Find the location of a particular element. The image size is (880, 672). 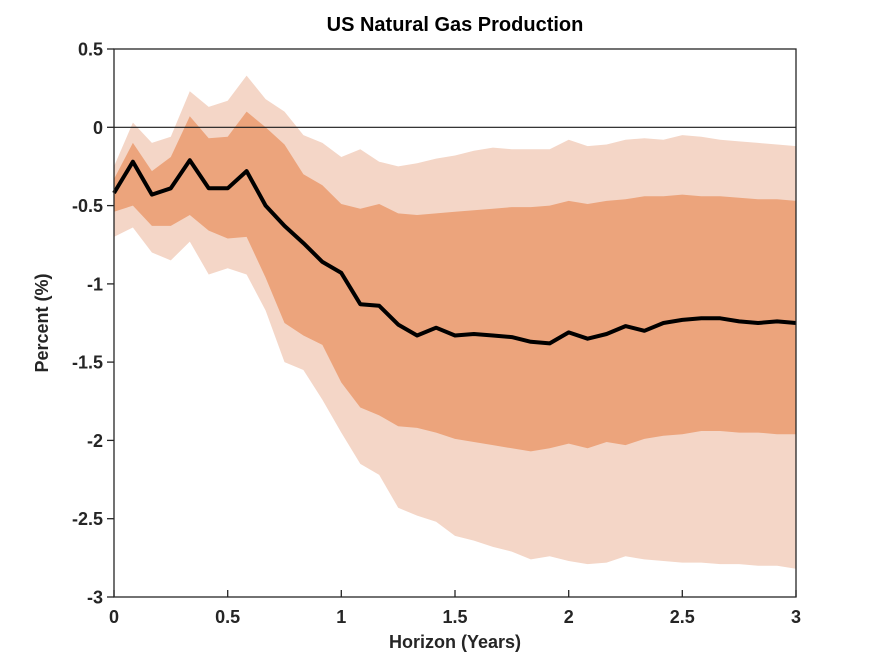

y-tick-label: 0.5 is located at coordinates (90, 50).